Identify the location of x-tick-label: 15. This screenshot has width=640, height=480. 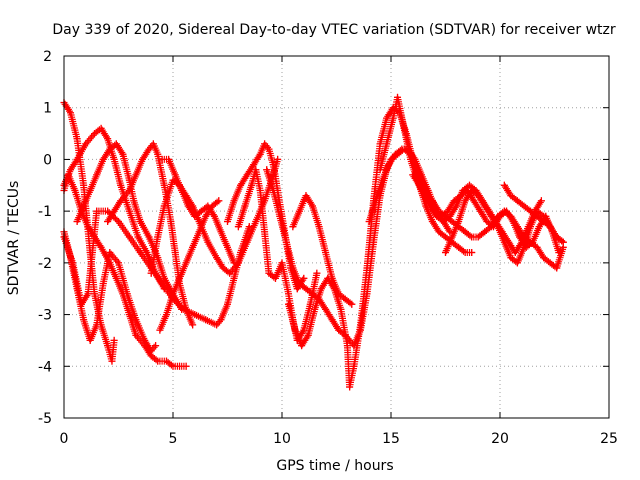
(391, 439).